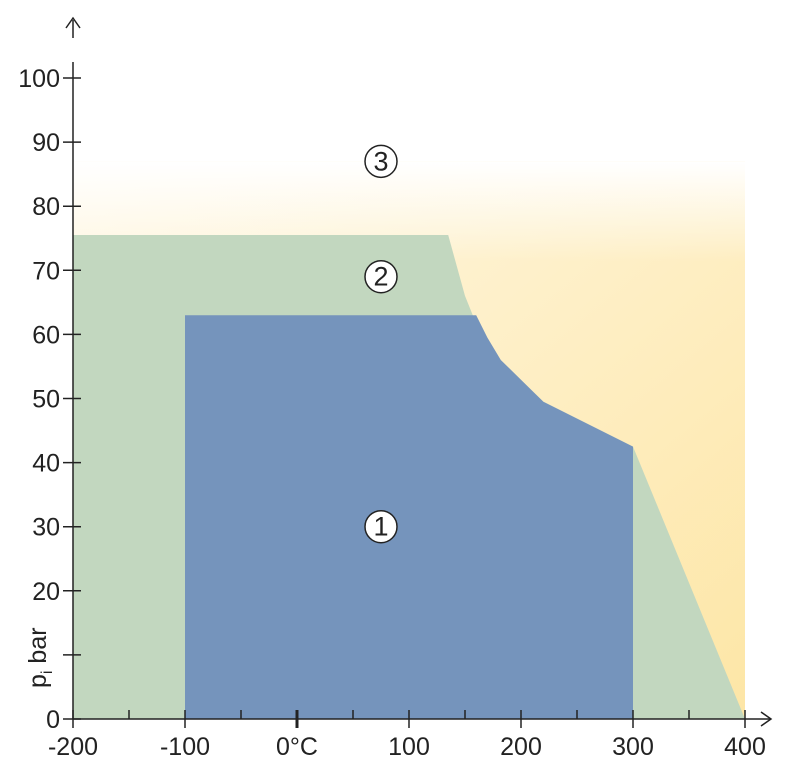 The image size is (790, 772). I want to click on region-2-marker, so click(381, 276).